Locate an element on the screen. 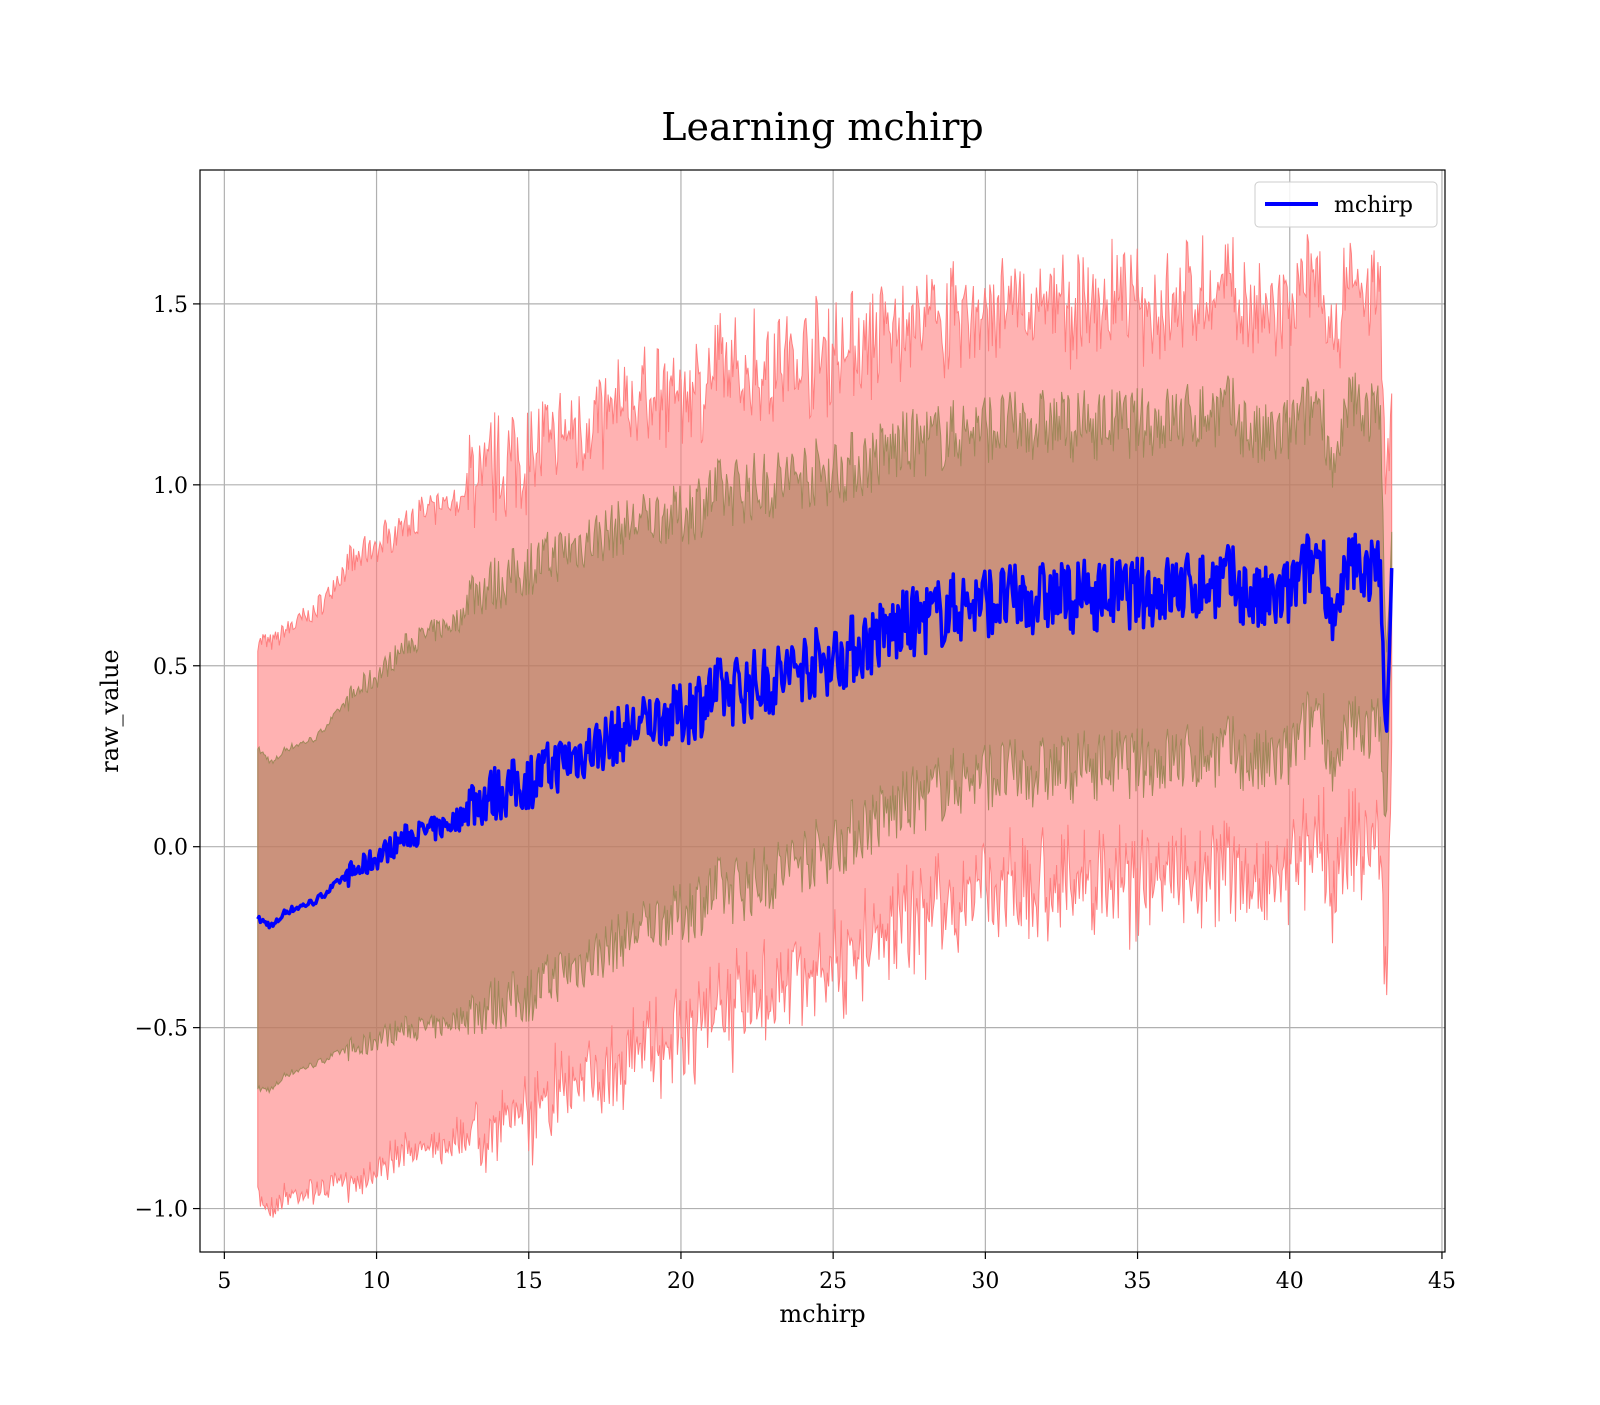 The height and width of the screenshot is (1405, 1600). x-axis-ticks: 5 10 15 20 25 30 35 40 45 is located at coordinates (836, 1273).